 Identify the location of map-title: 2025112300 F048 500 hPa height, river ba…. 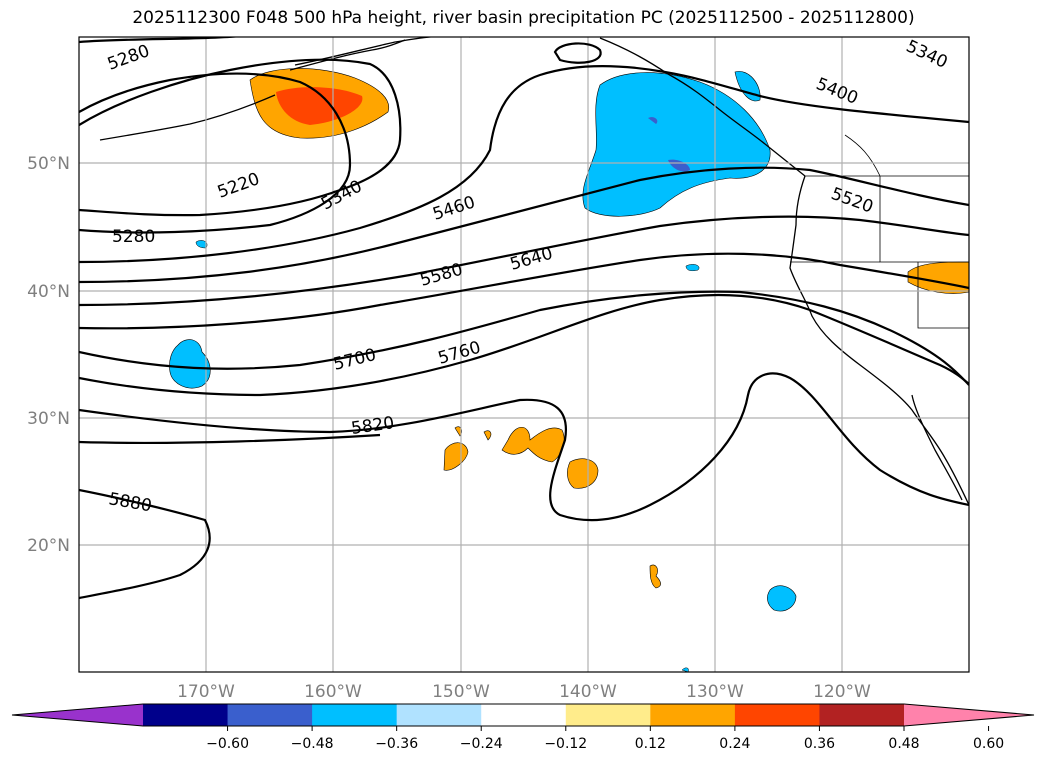
(523, 18).